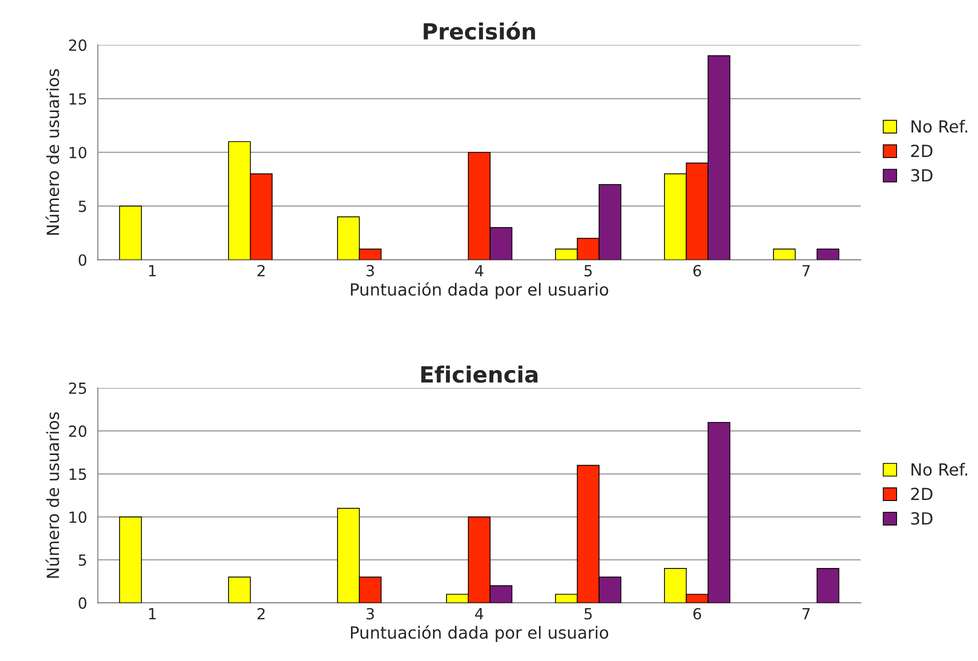 This screenshot has width=978, height=661. What do you see at coordinates (77, 388) in the screenshot?
I see `y-tick-label: 25` at bounding box center [77, 388].